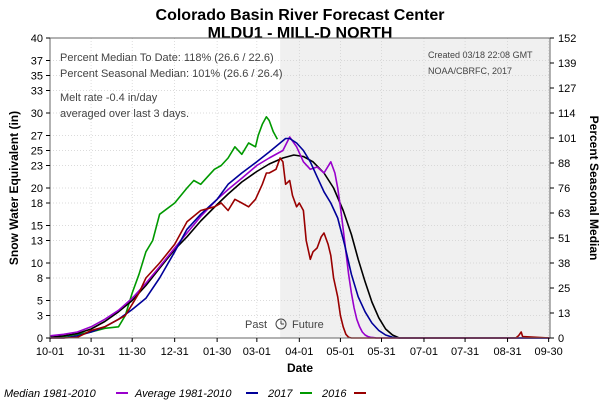  What do you see at coordinates (424, 352) in the screenshot?
I see `x-tick-label: 07-01` at bounding box center [424, 352].